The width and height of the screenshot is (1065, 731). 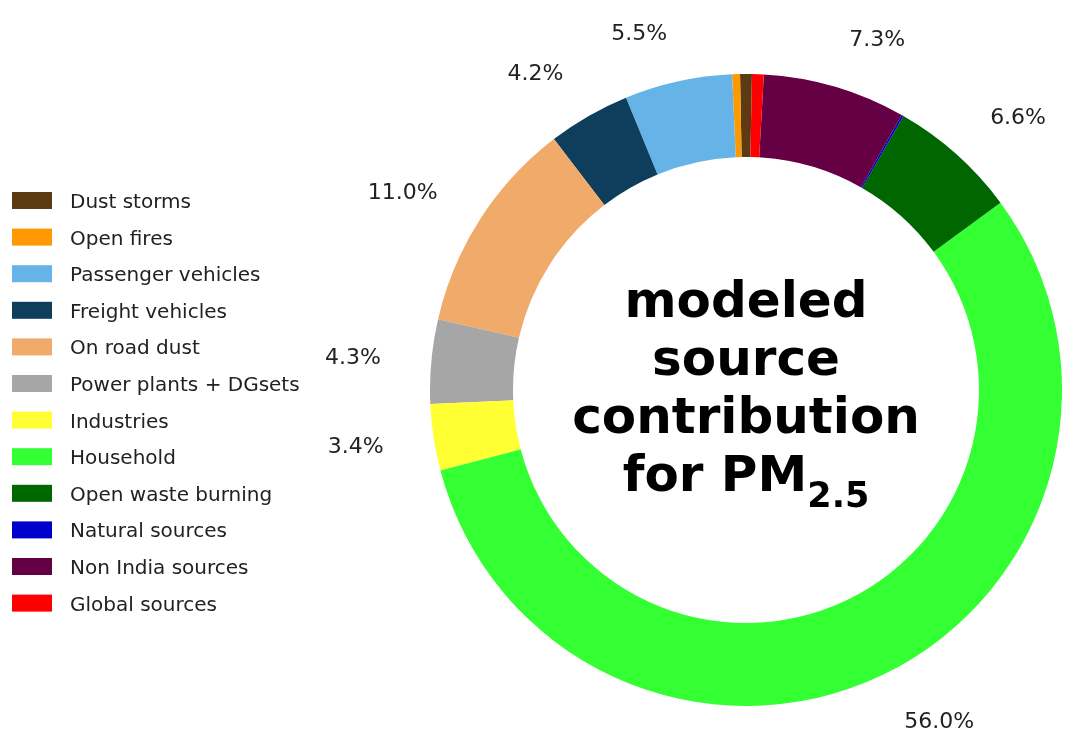 I want to click on data-label: 6.6%, so click(x=1018, y=117).